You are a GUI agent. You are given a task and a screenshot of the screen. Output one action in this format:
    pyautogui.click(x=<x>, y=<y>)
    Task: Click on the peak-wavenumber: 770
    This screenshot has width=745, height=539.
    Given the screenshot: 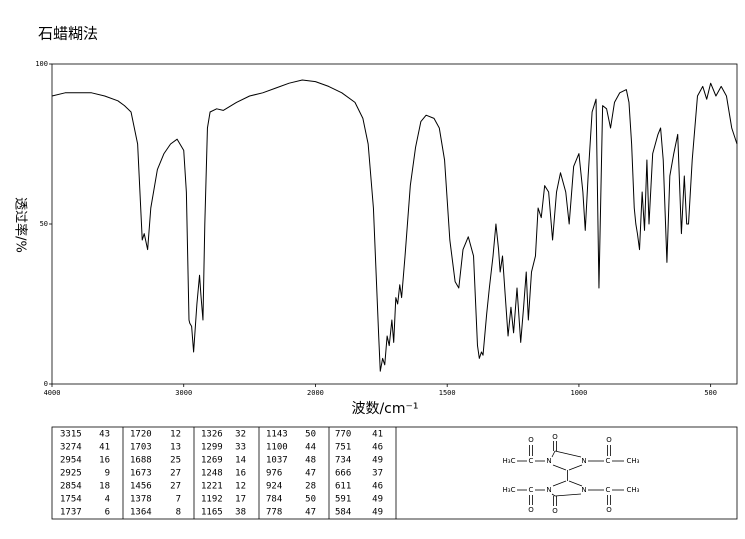 What is the action you would take?
    pyautogui.click(x=343, y=435)
    